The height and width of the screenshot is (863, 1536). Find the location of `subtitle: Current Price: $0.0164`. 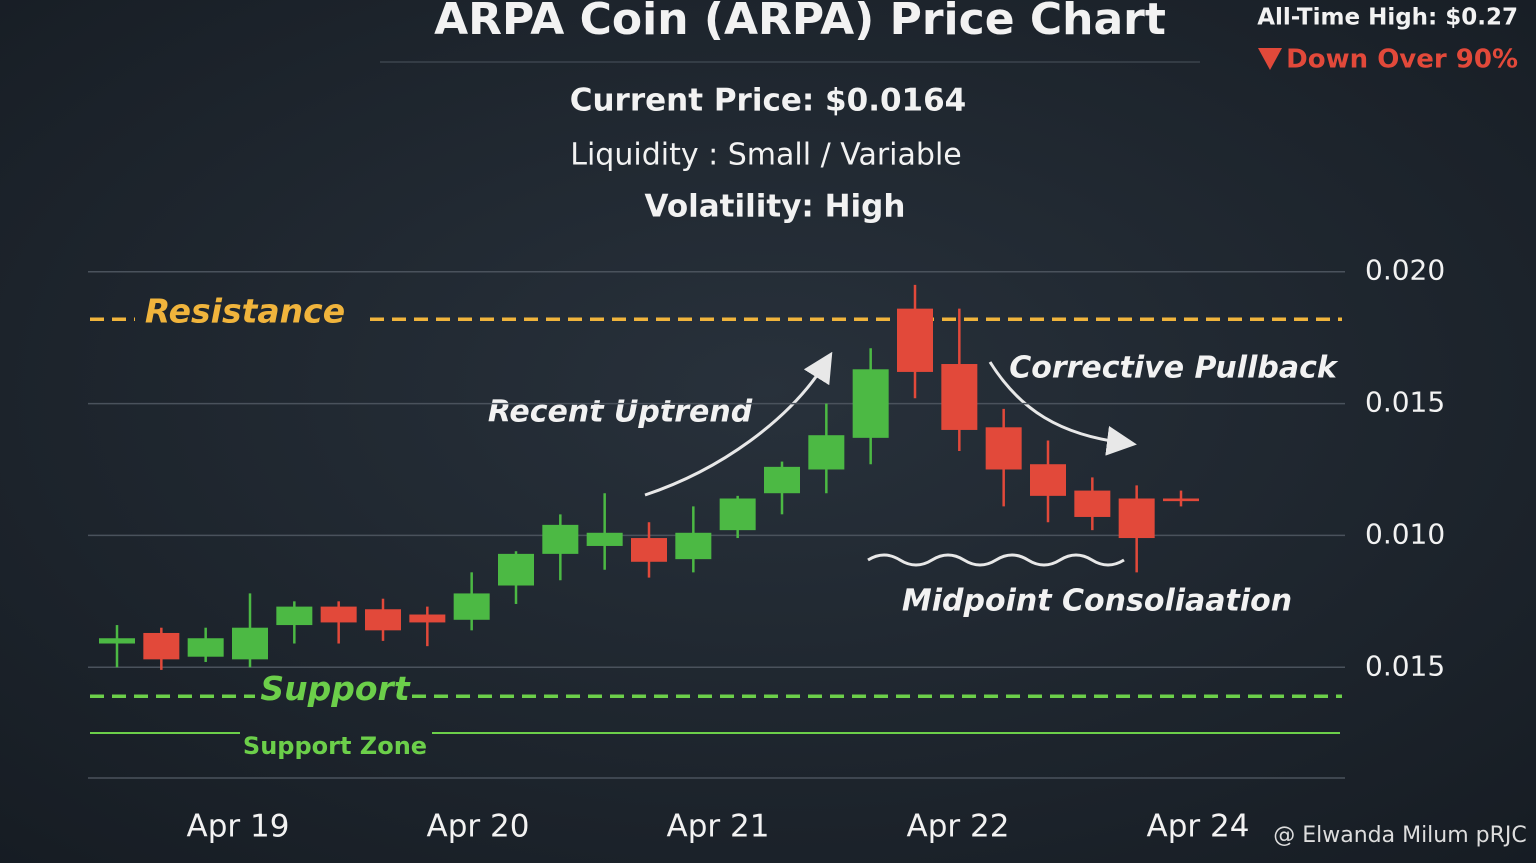

subtitle: Current Price: $0.0164 is located at coordinates (768, 101).